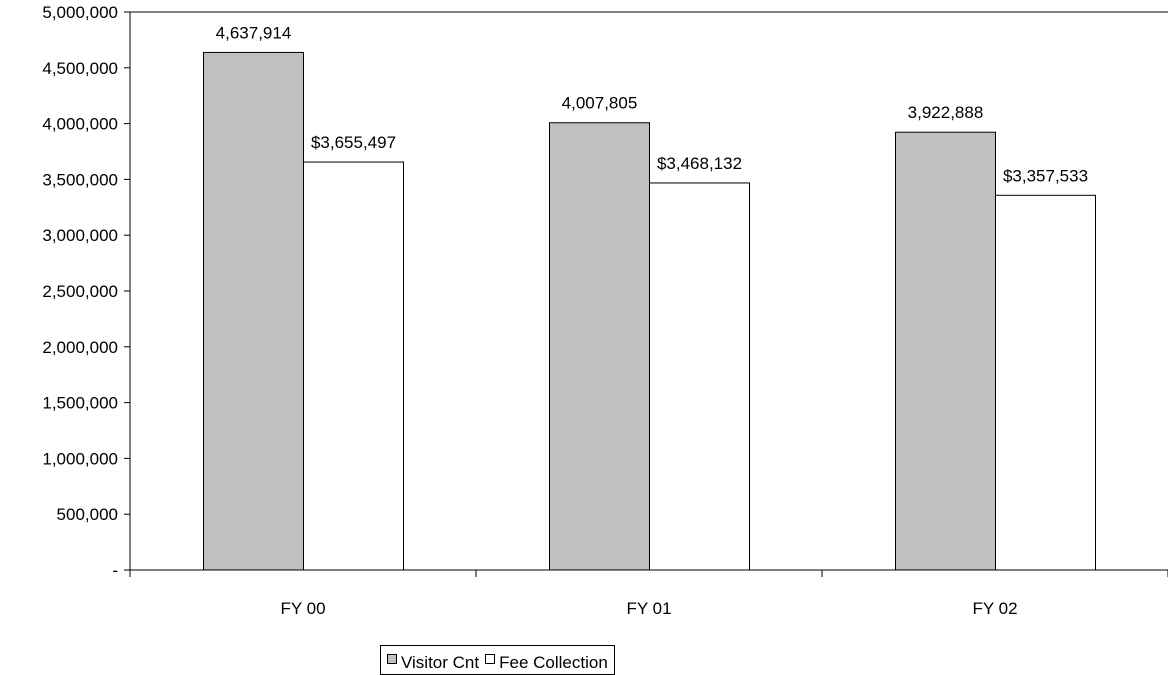 The height and width of the screenshot is (675, 1168). What do you see at coordinates (80, 179) in the screenshot?
I see `y-tick-label: 3,500,000` at bounding box center [80, 179].